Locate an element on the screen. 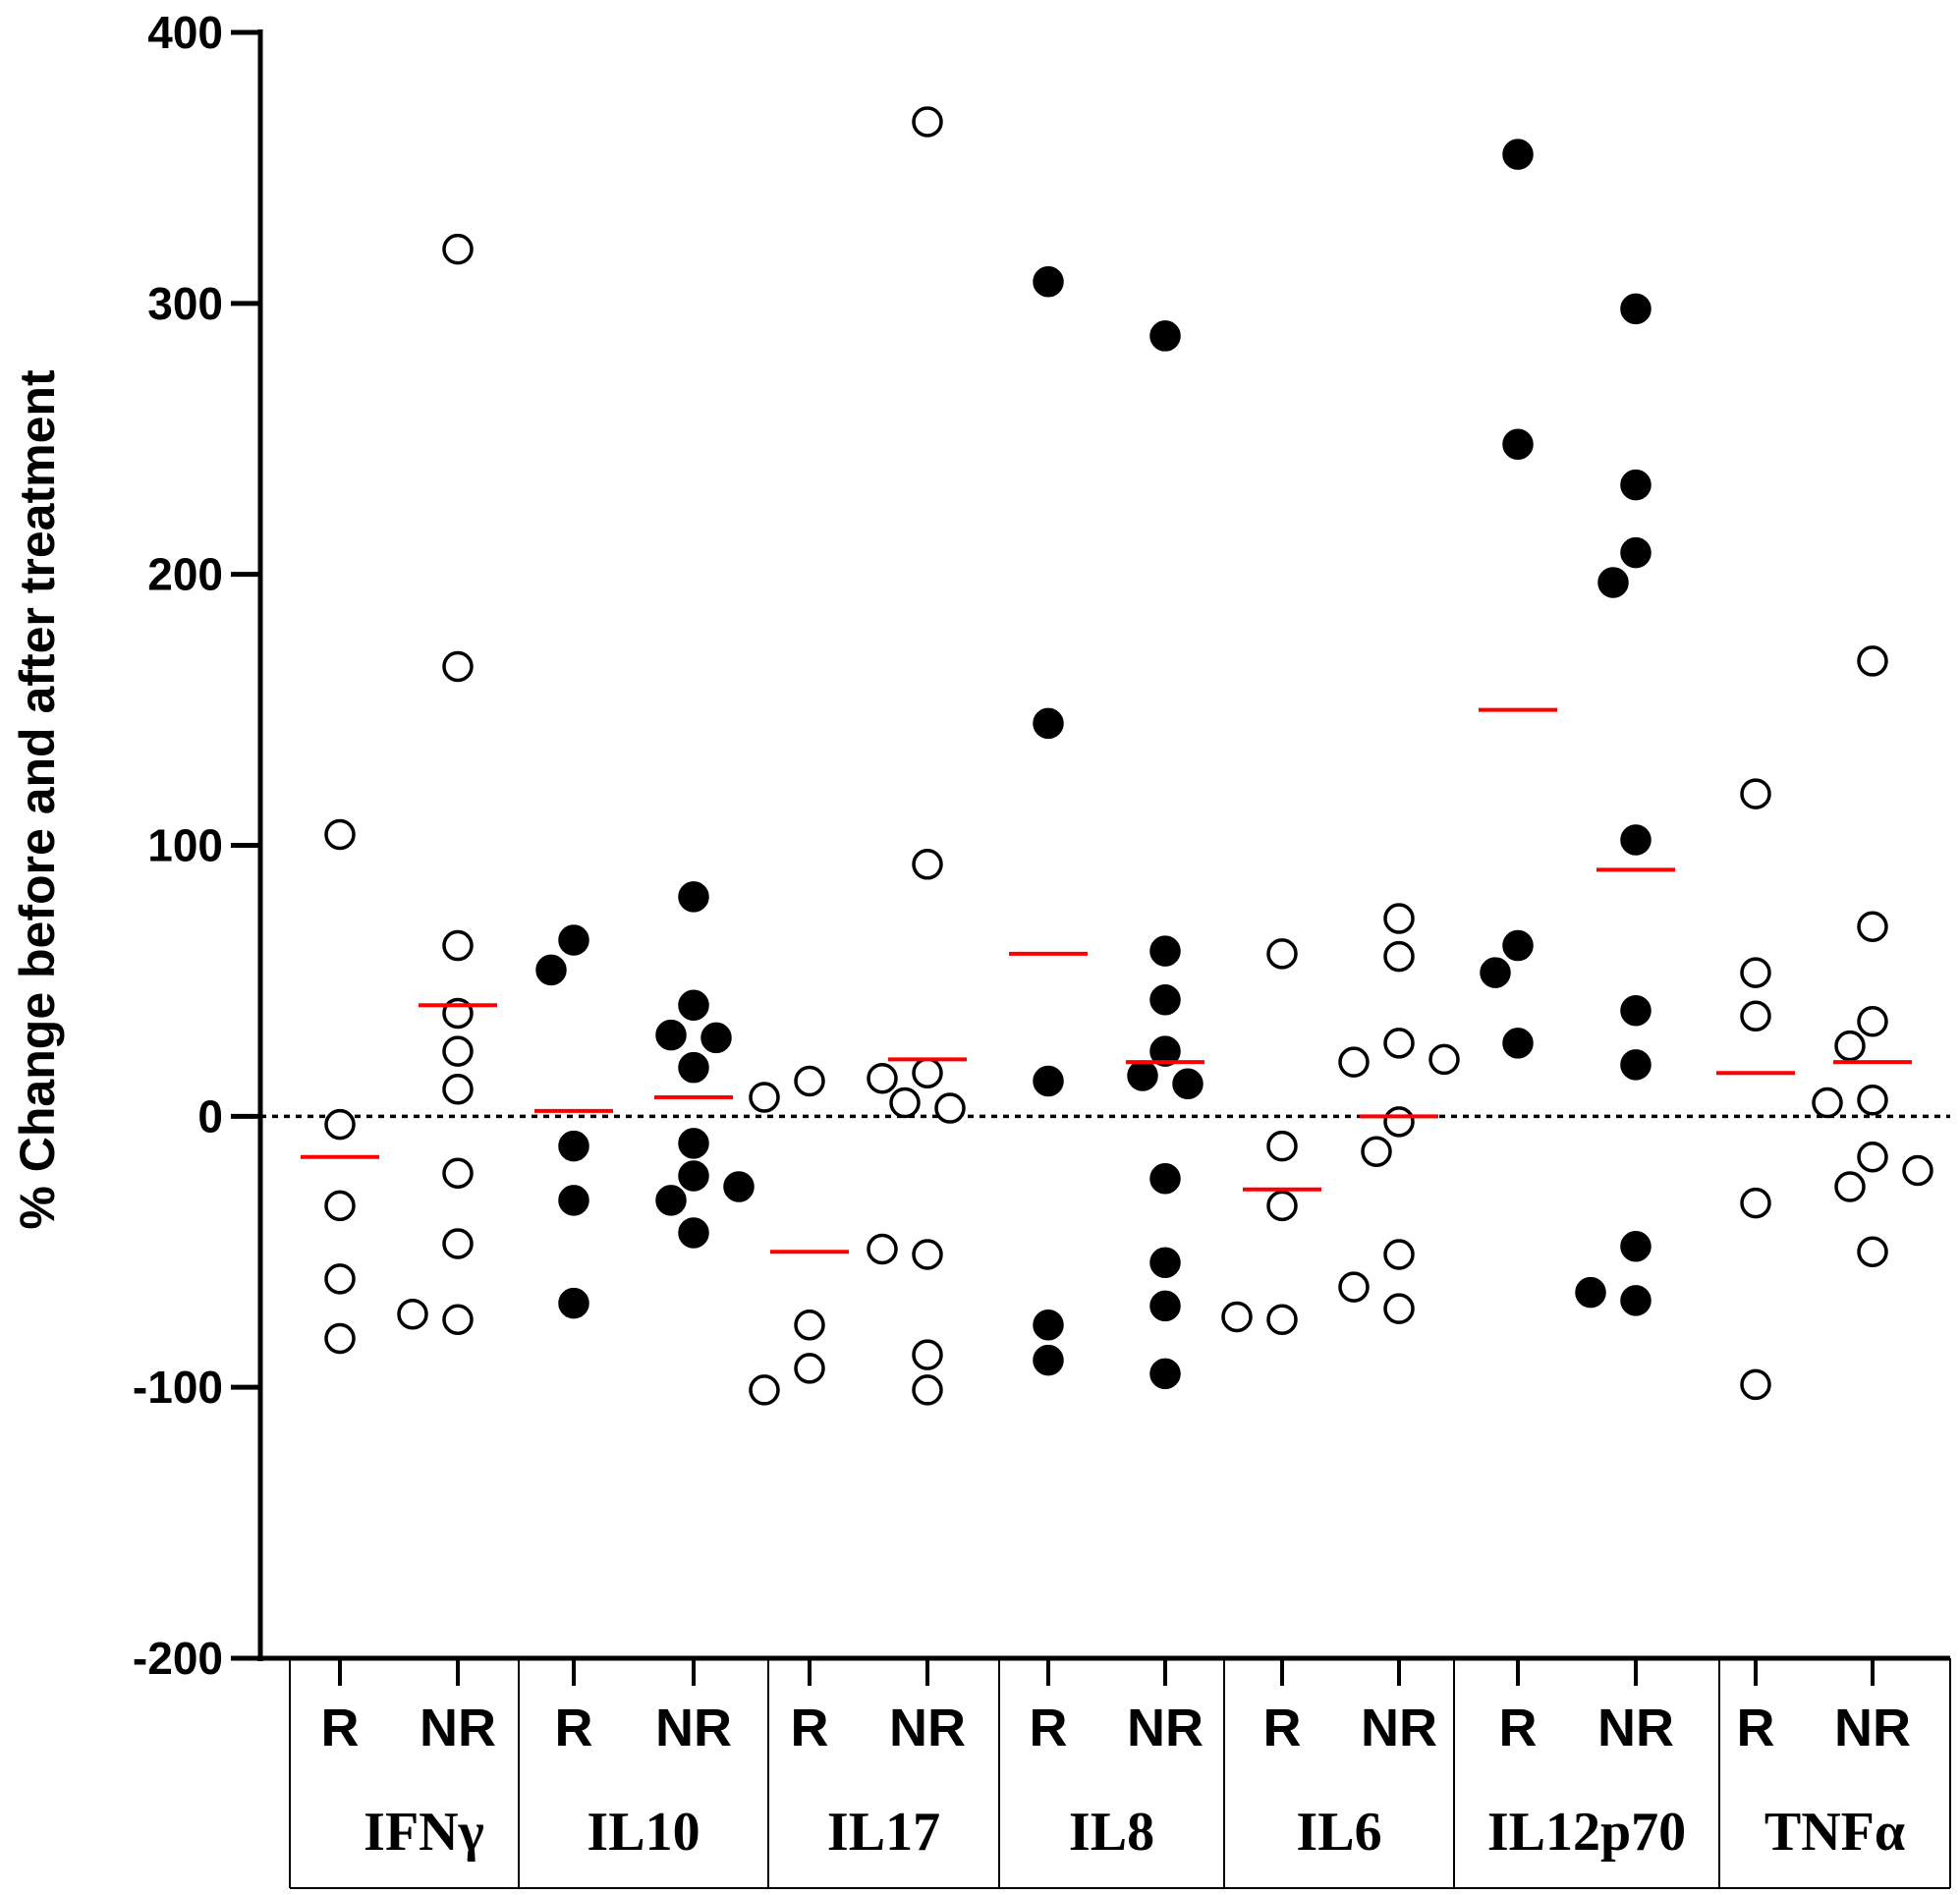 The width and height of the screenshot is (1960, 1895). cytokine-label: IL10 is located at coordinates (643, 1832).